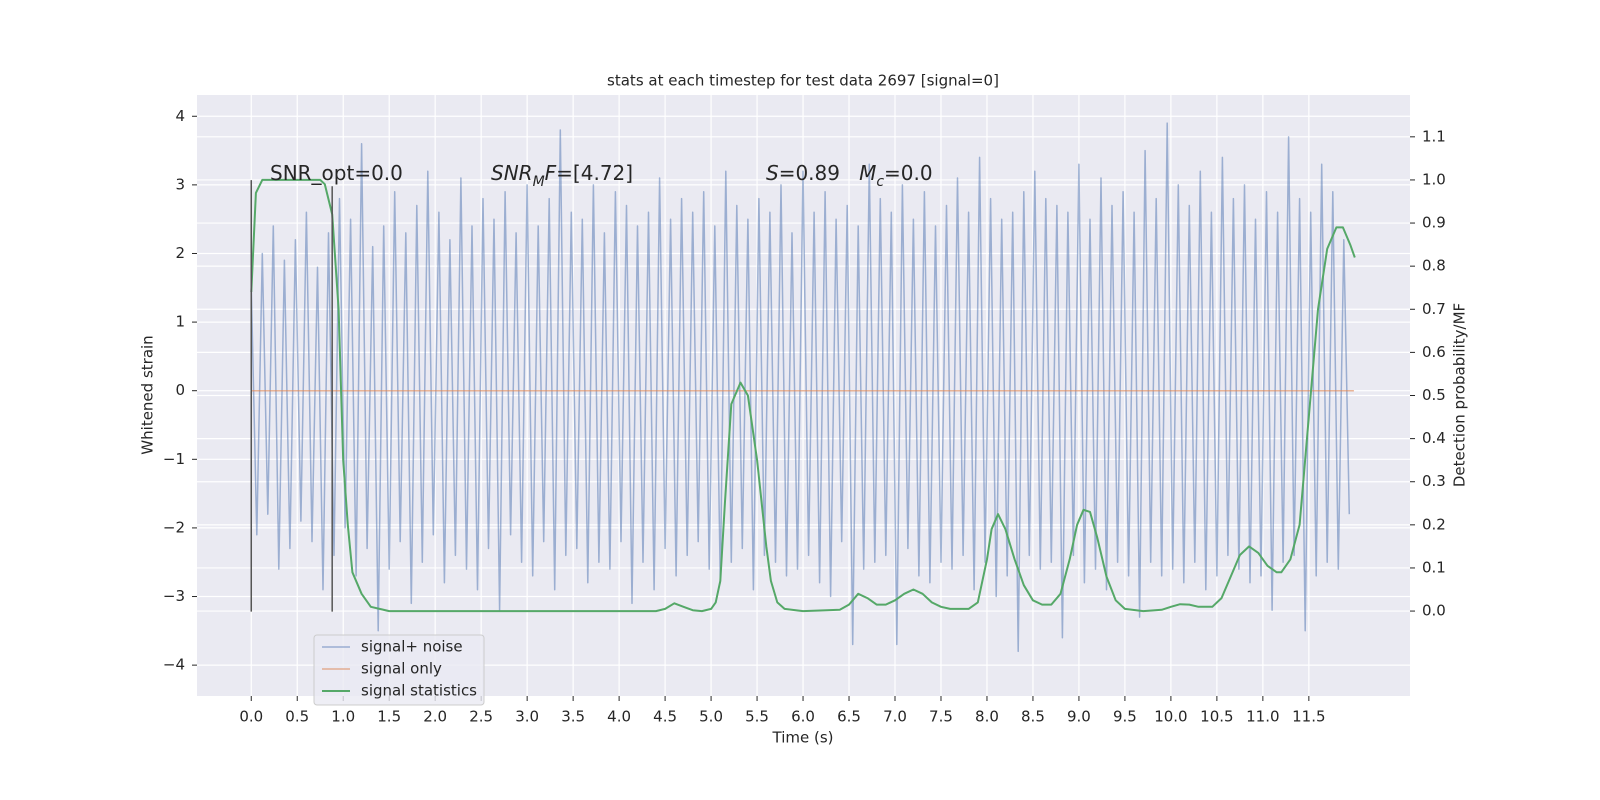  Describe the element at coordinates (401, 669) in the screenshot. I see `legend-label: signal only` at that location.